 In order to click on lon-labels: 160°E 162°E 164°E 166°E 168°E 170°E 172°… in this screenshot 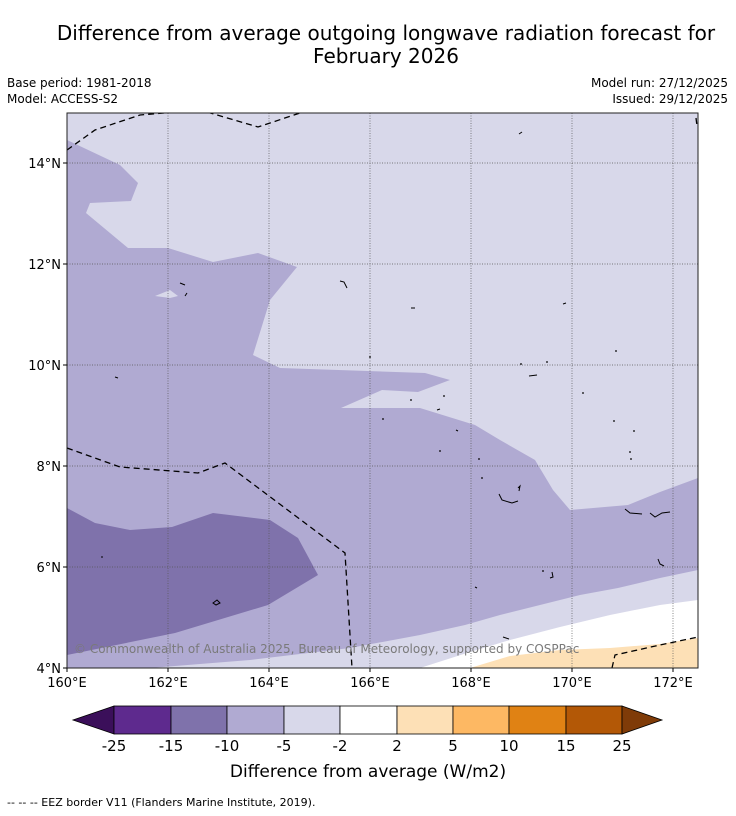, I will do `click(370, 683)`.